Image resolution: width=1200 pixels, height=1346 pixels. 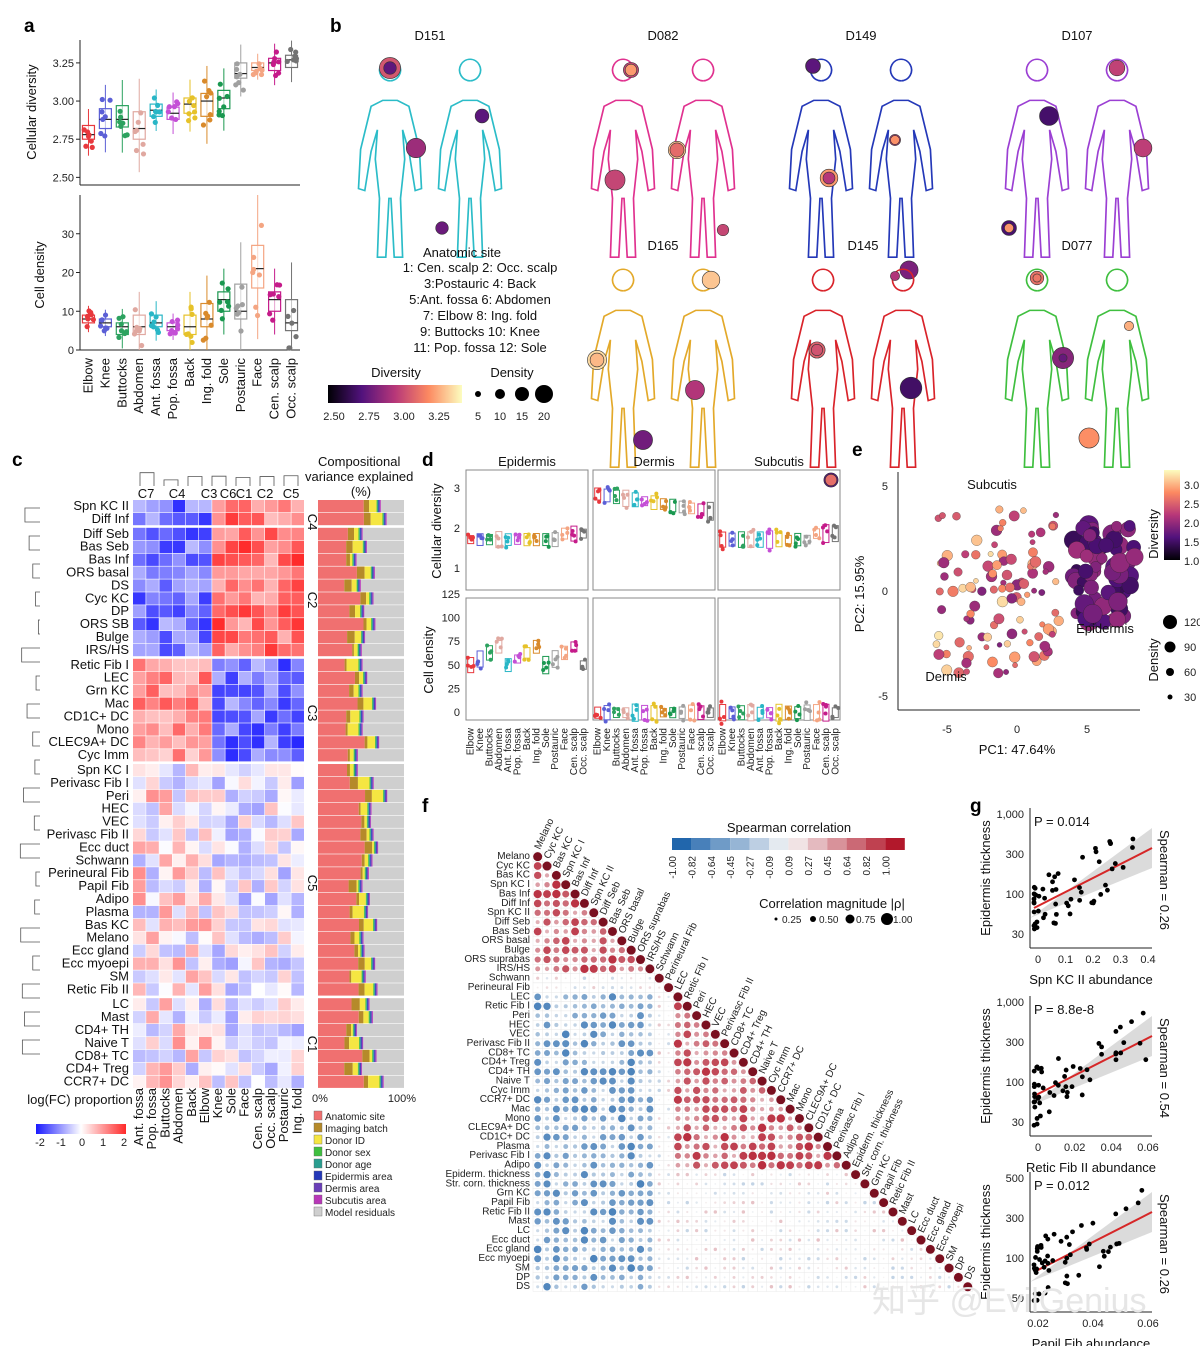 What do you see at coordinates (513, 1080) in the screenshot?
I see `f-row-label: Naive T` at bounding box center [513, 1080].